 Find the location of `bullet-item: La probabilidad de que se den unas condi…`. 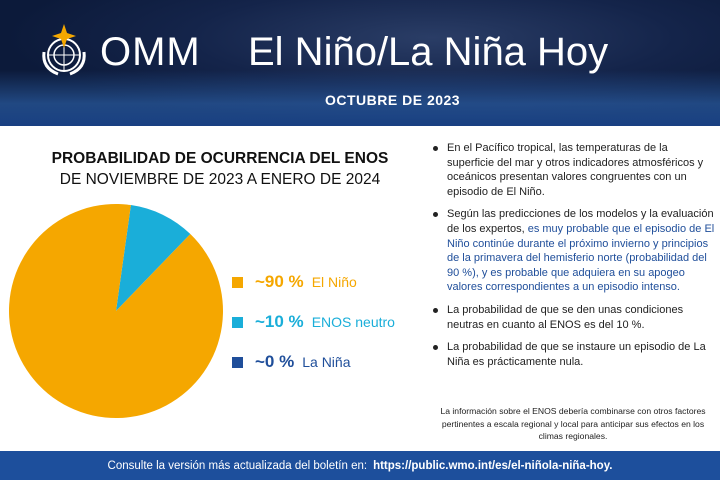

bullet-item: La probabilidad de que se den unas condi… is located at coordinates (573, 317).